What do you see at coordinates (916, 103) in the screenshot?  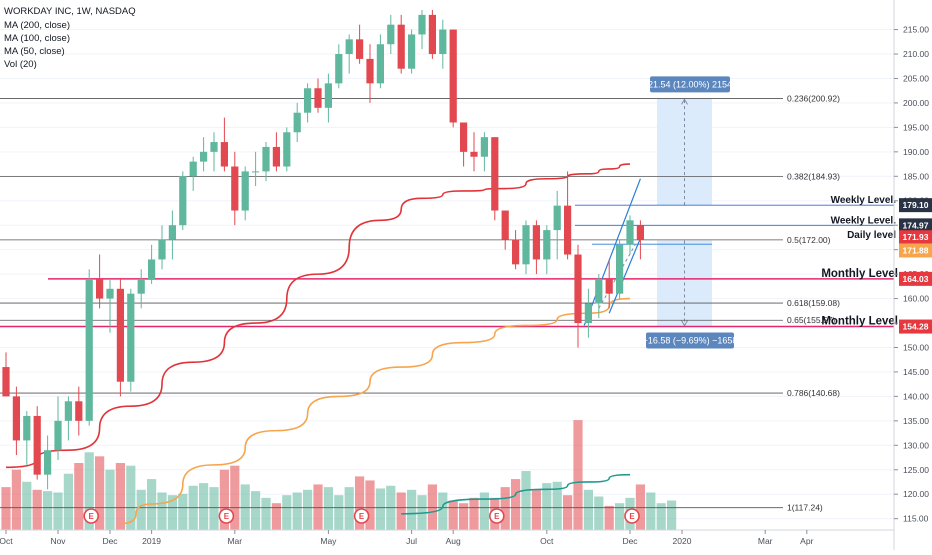 I see `price-tick-label: 200.00` at bounding box center [916, 103].